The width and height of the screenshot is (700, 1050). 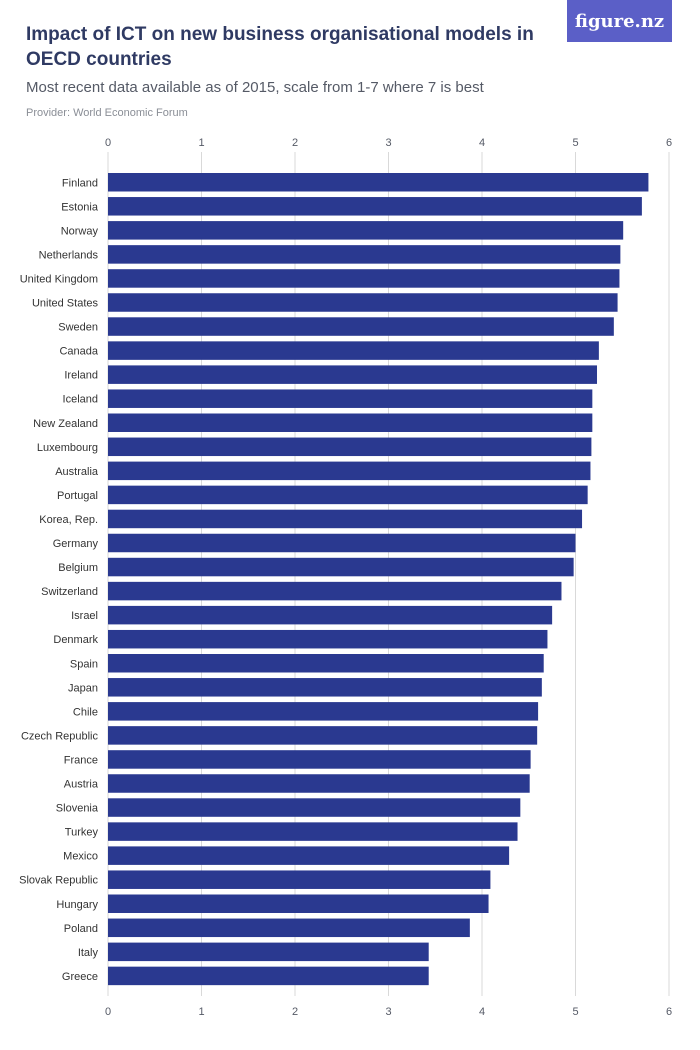 I want to click on bar-portugal, so click(x=348, y=495).